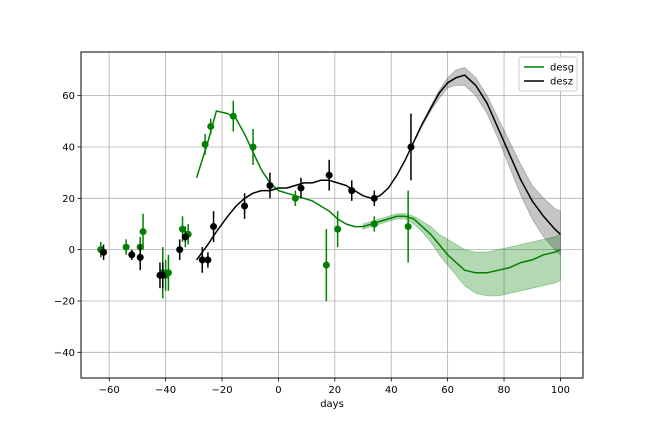 The height and width of the screenshot is (432, 648). I want to click on legend-box, so click(548, 74).